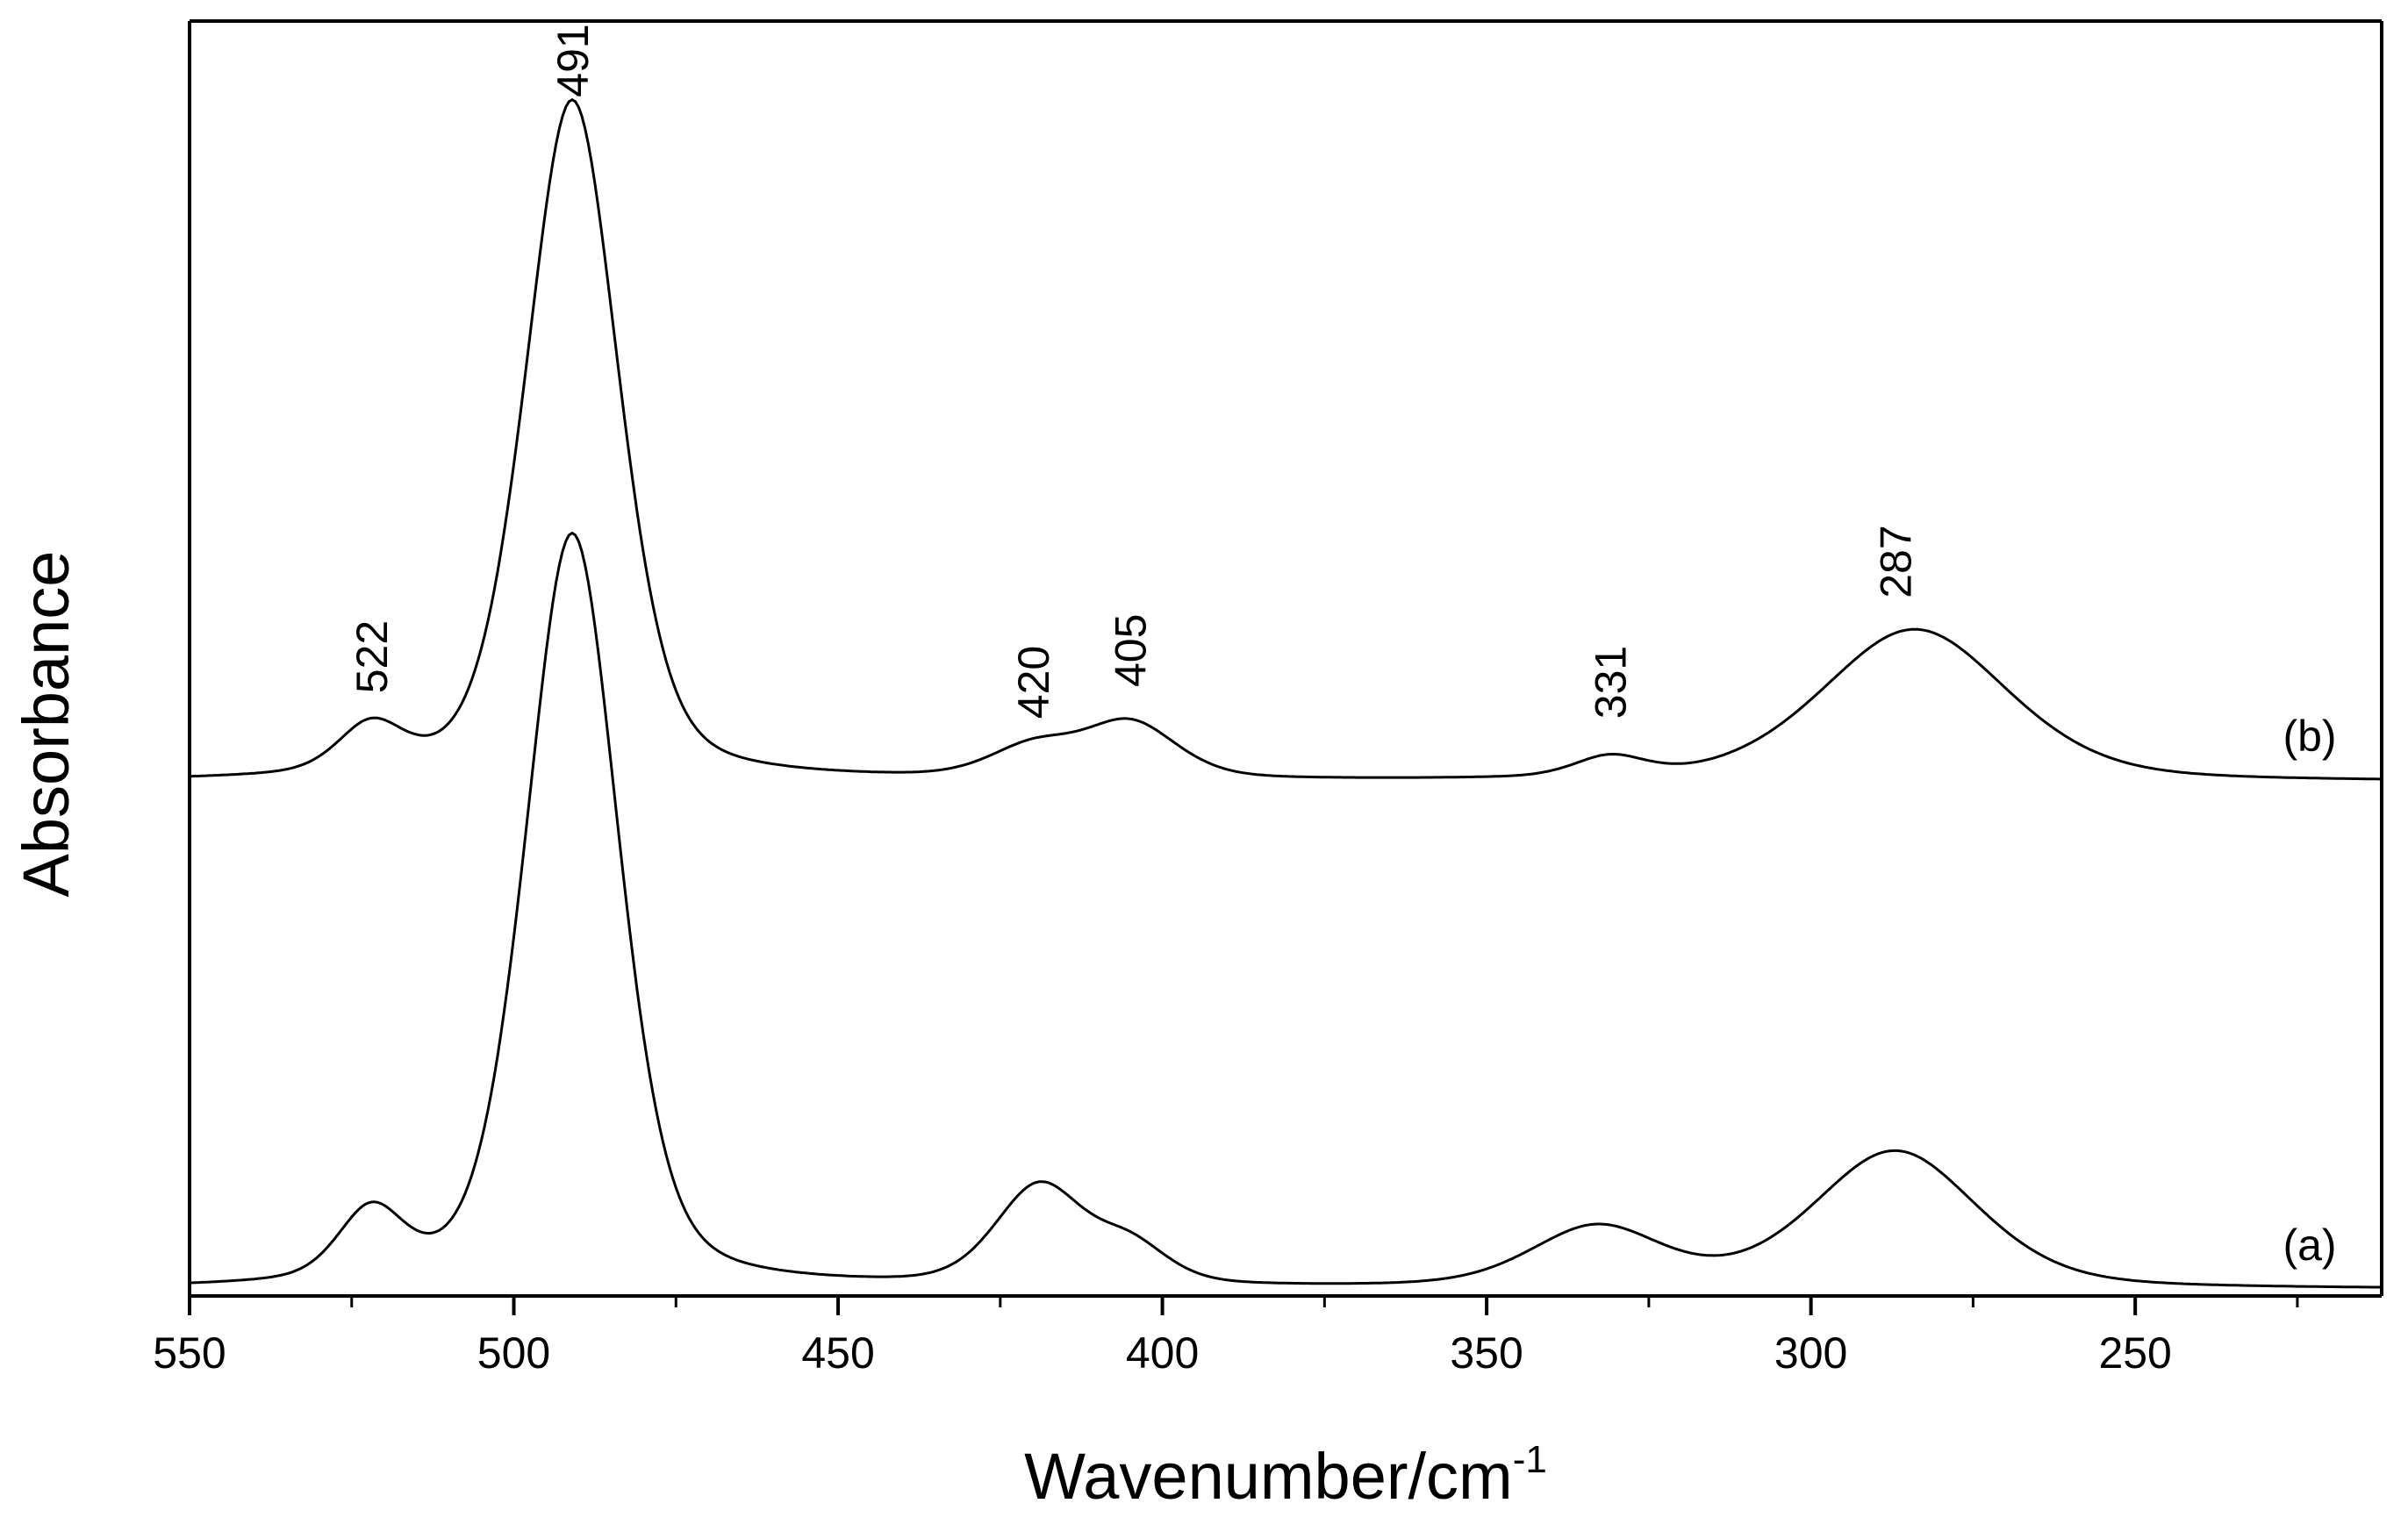  Describe the element at coordinates (2309, 1245) in the screenshot. I see `series-label-a: (a)` at that location.